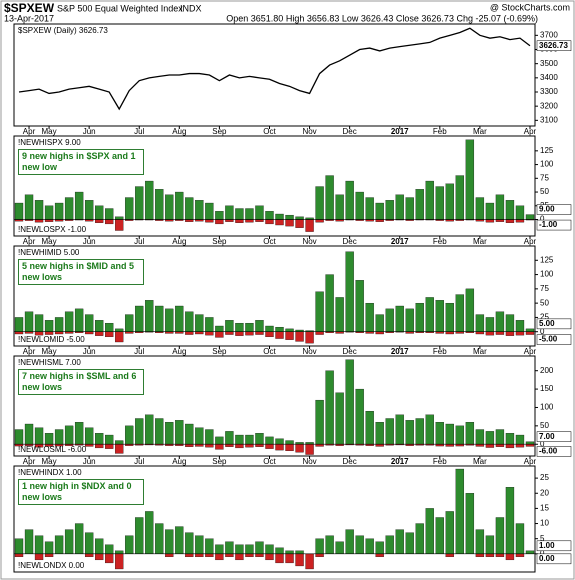 This screenshot has width=575, height=580. Describe the element at coordinates (544, 177) in the screenshot. I see `y-tick-label: 75` at that location.